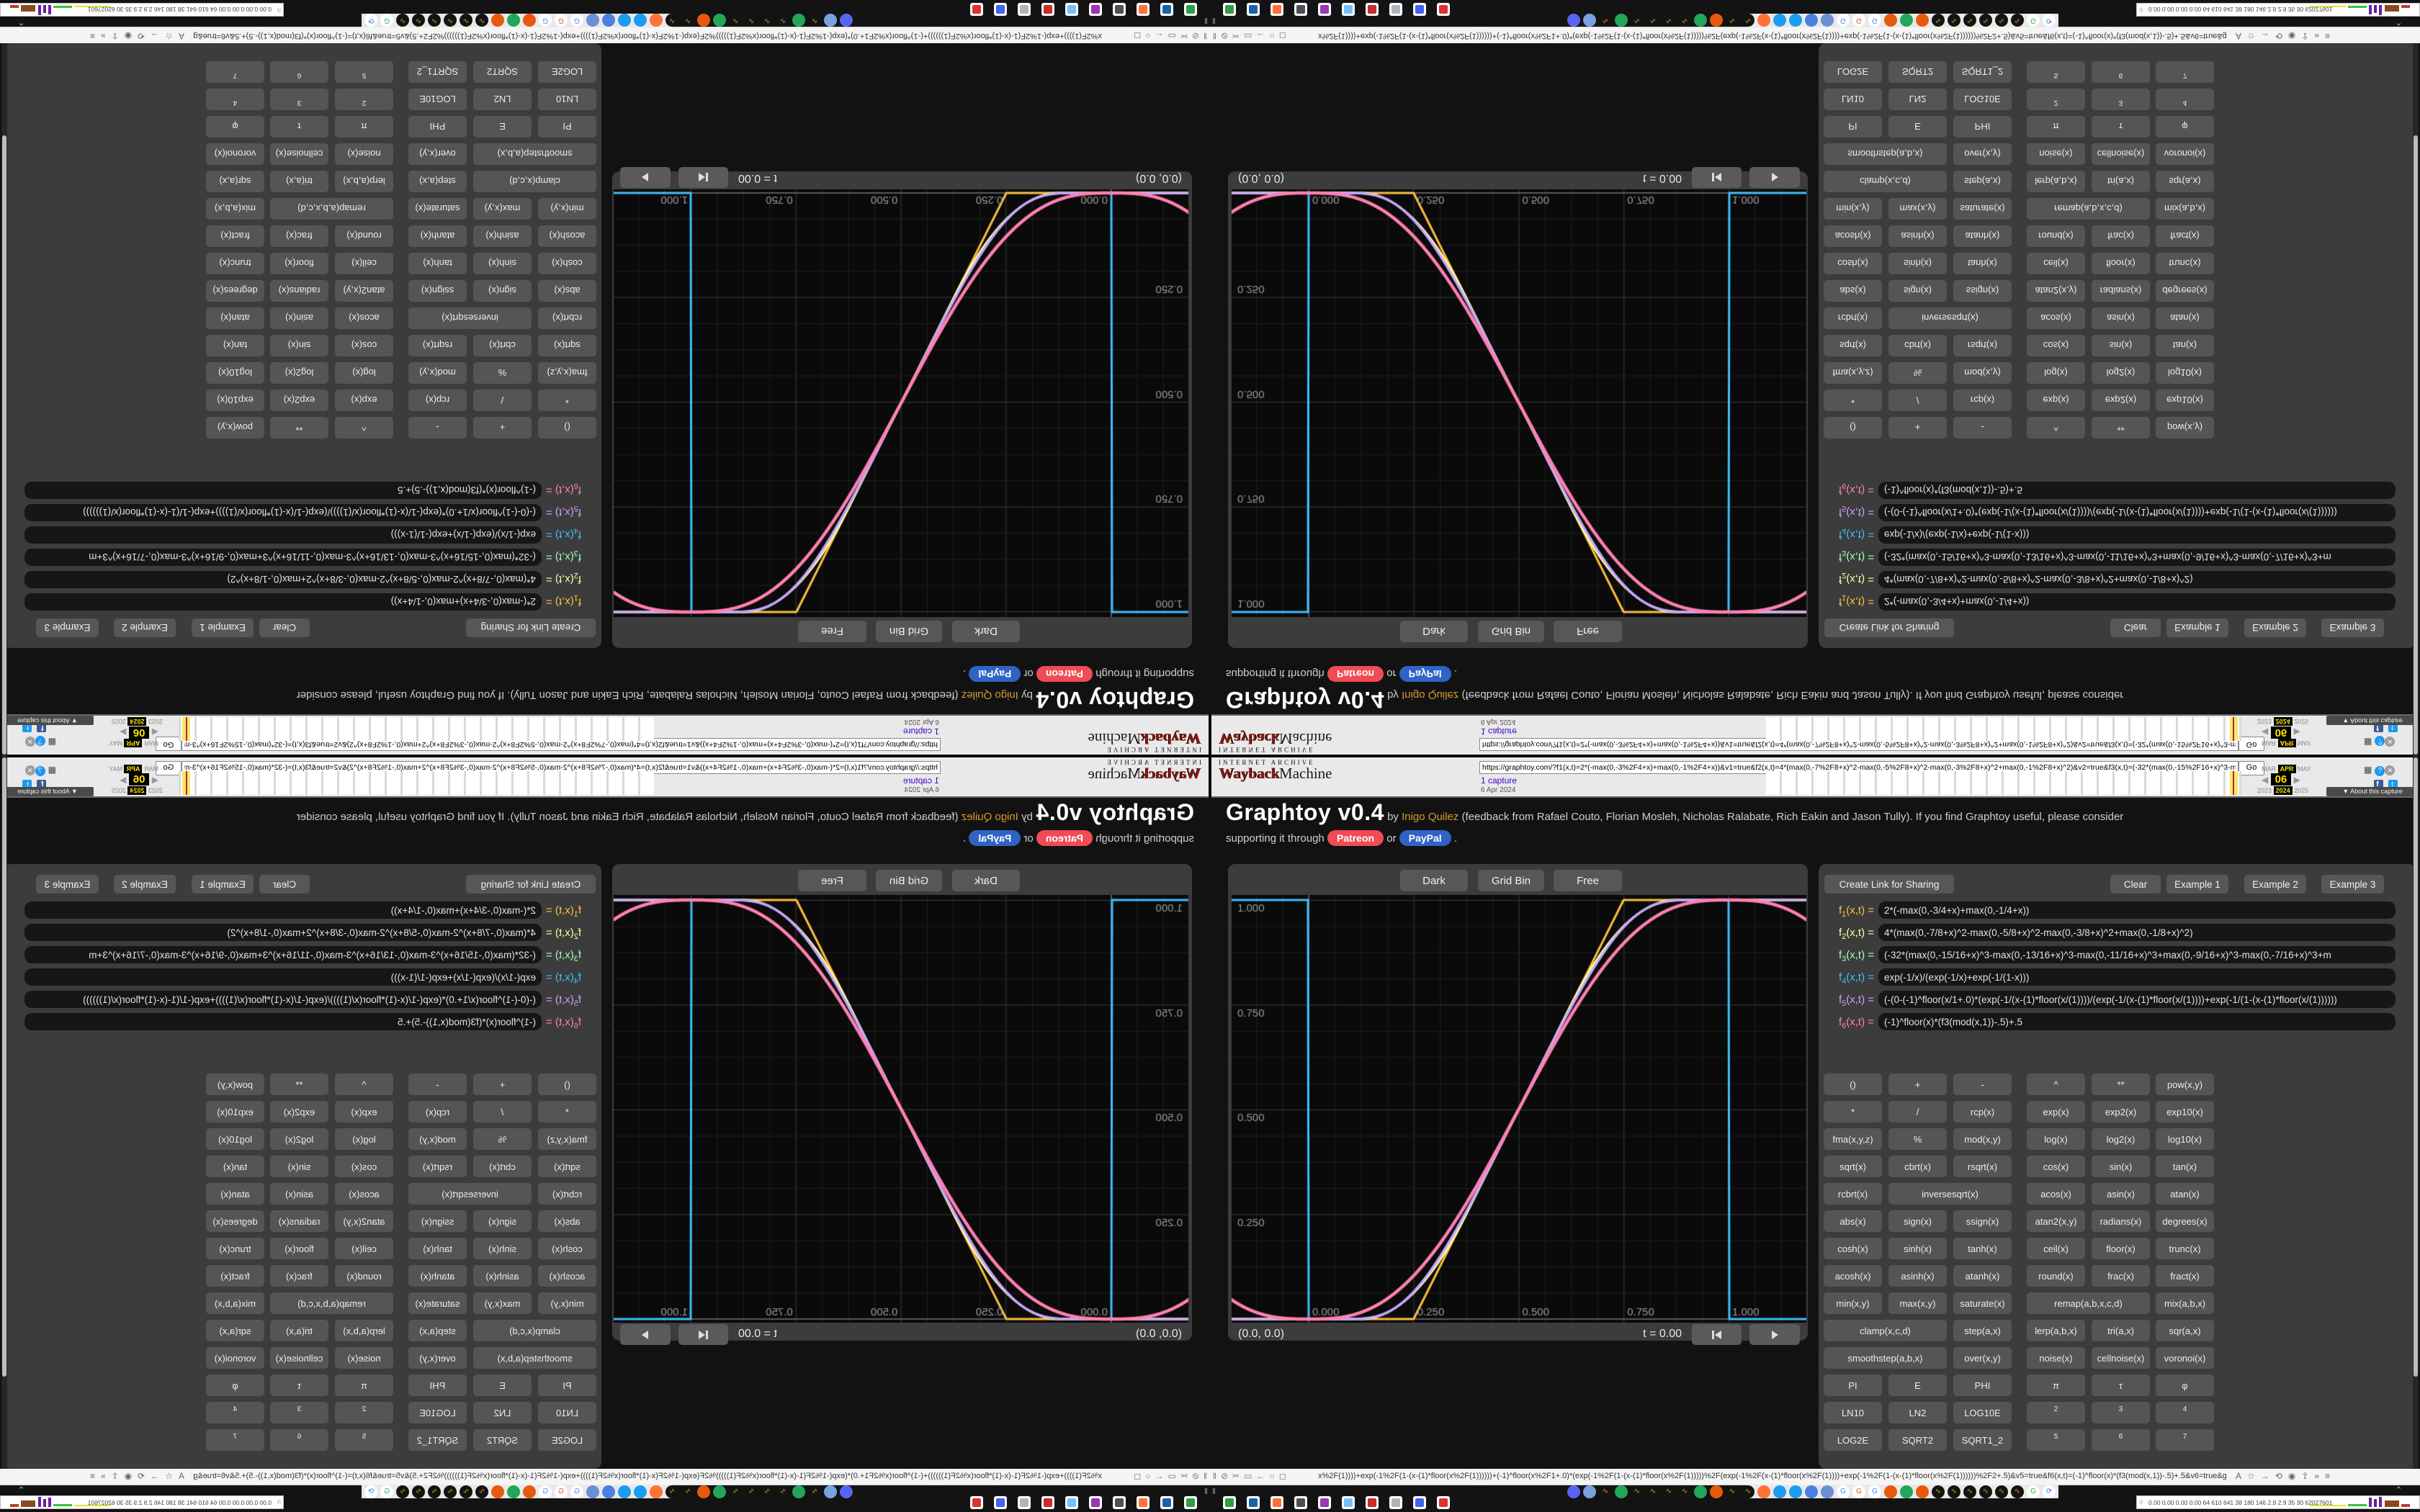 The width and height of the screenshot is (2420, 1512). I want to click on fn-button-mix(a,b,x): mix(a,b,x), so click(2185, 1303).